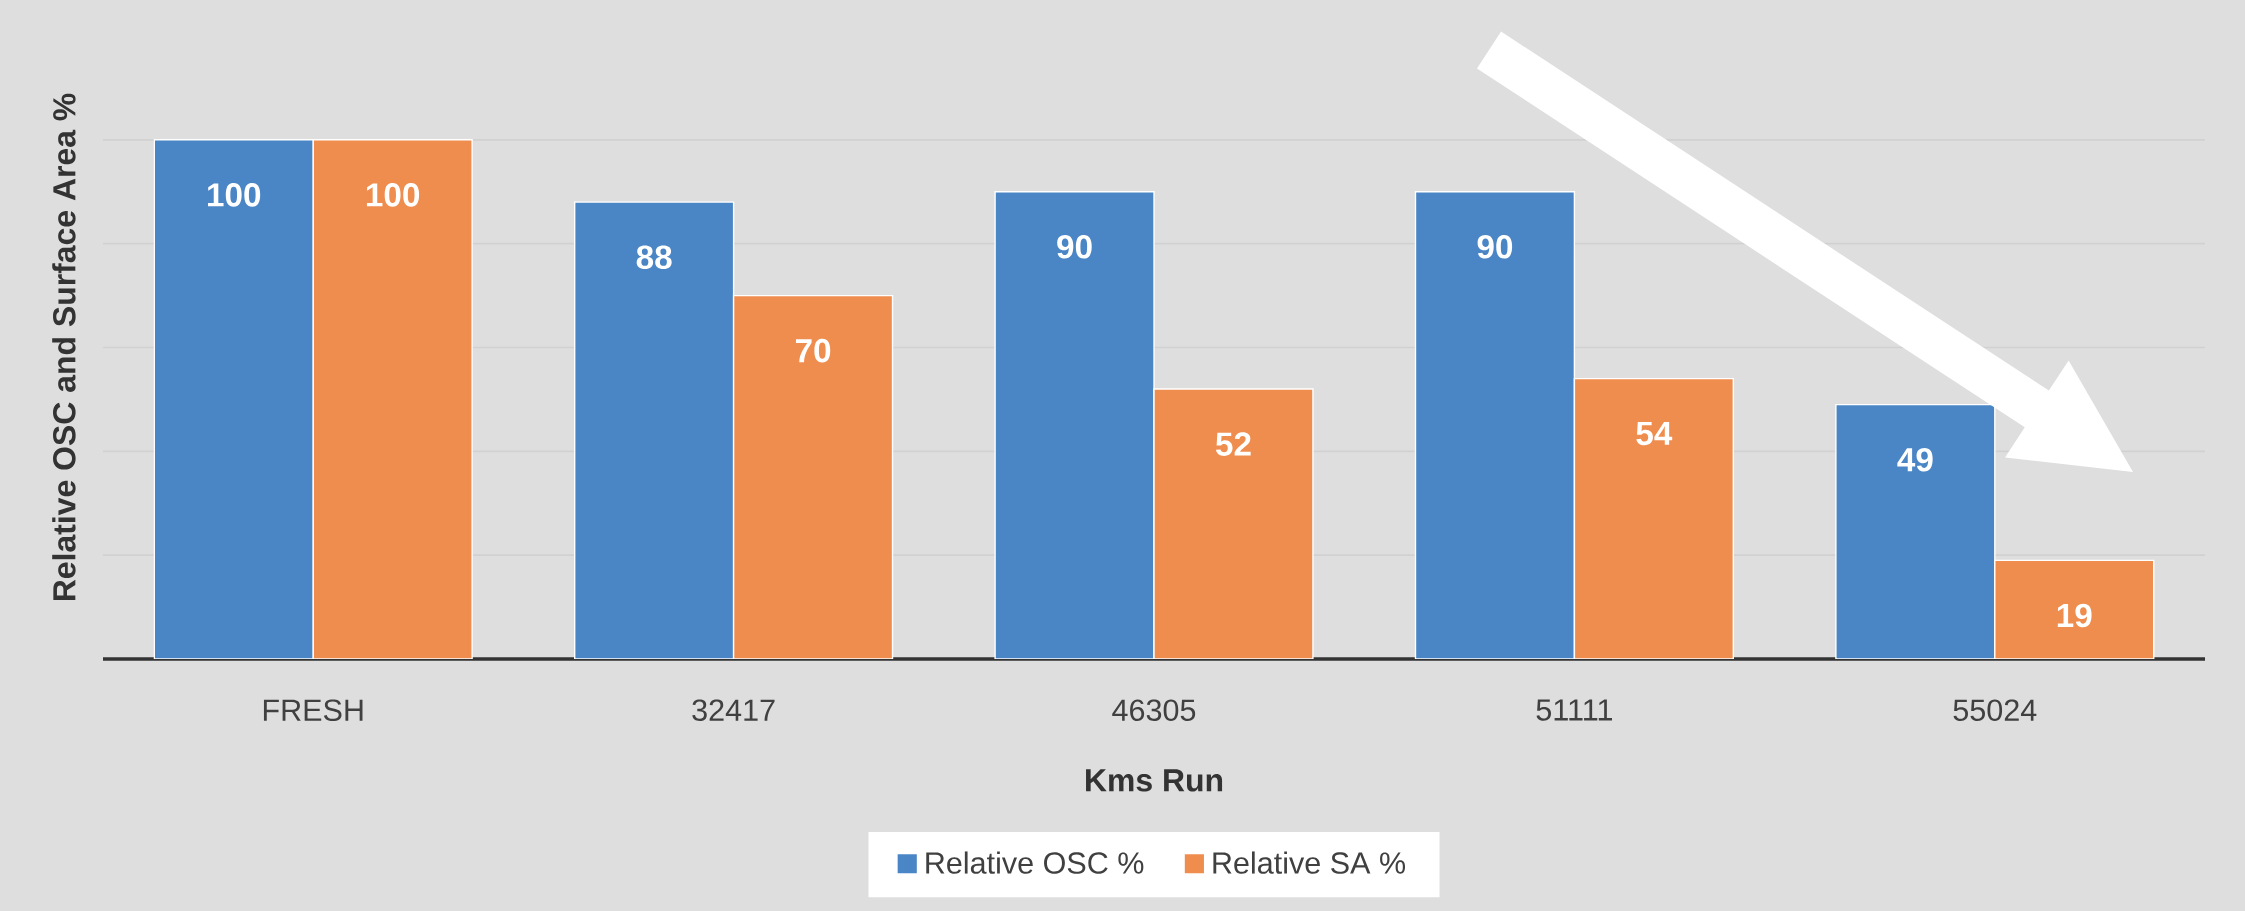  I want to click on x-axis-title: Kms Run, so click(1154, 780).